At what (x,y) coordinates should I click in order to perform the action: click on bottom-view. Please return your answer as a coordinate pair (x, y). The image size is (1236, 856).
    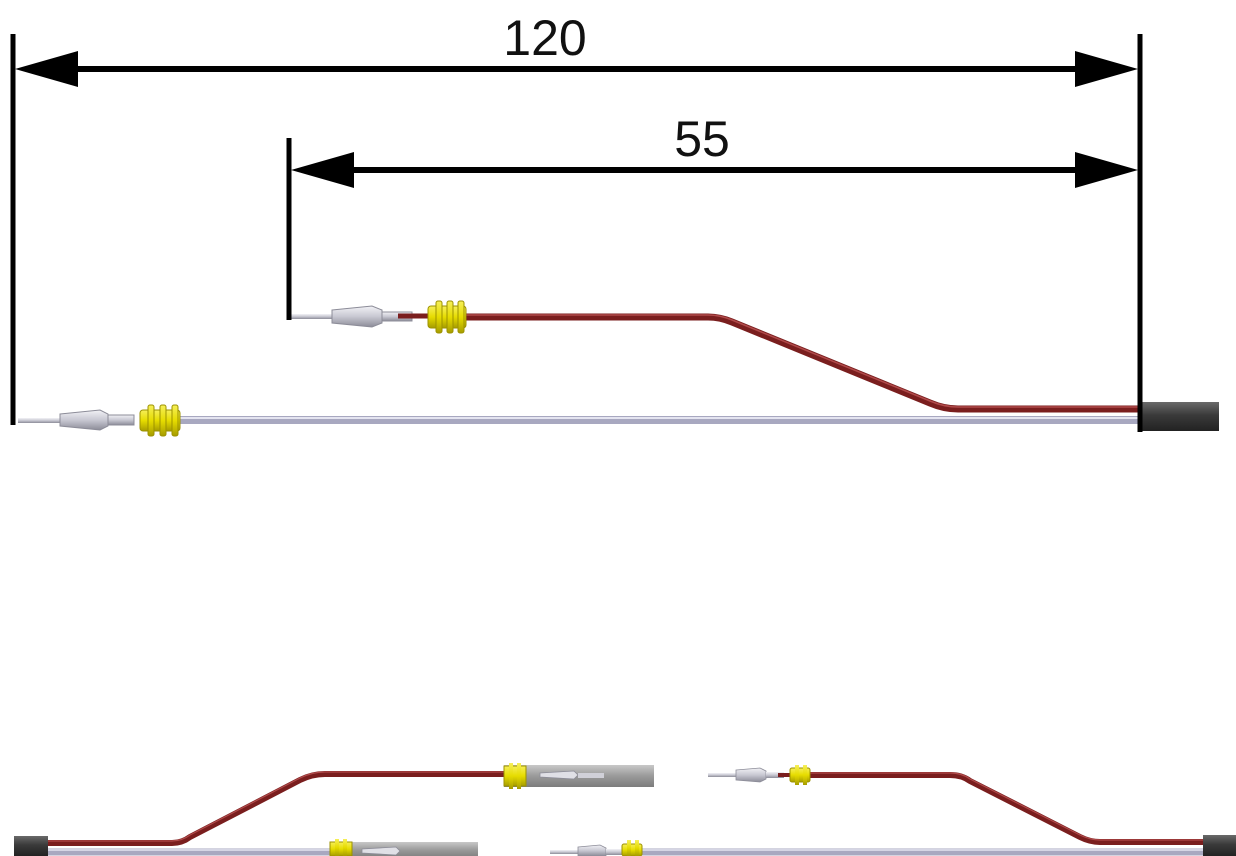
    Looking at the image, I should click on (625, 809).